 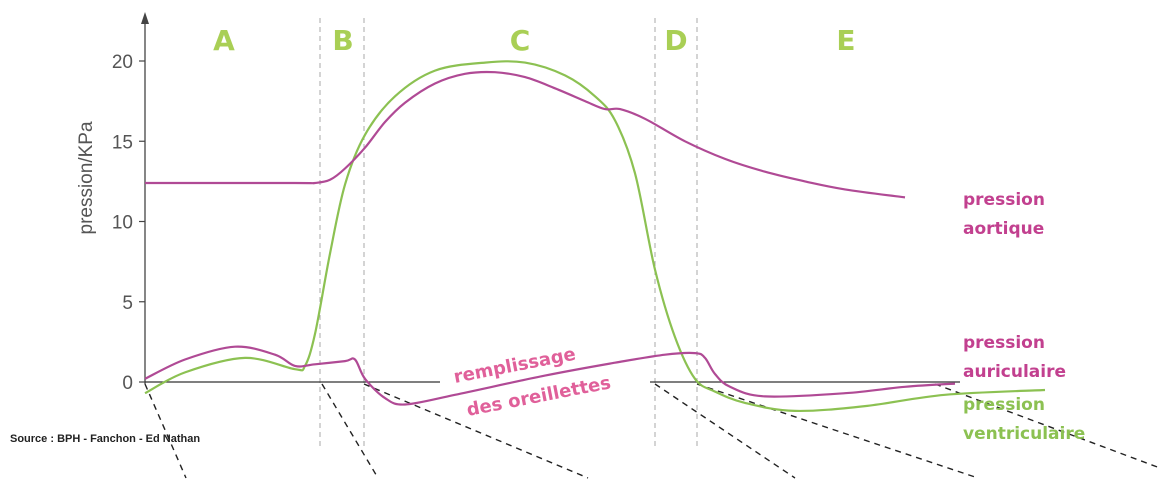 What do you see at coordinates (1003, 229) in the screenshot?
I see `aortique-label: aortique` at bounding box center [1003, 229].